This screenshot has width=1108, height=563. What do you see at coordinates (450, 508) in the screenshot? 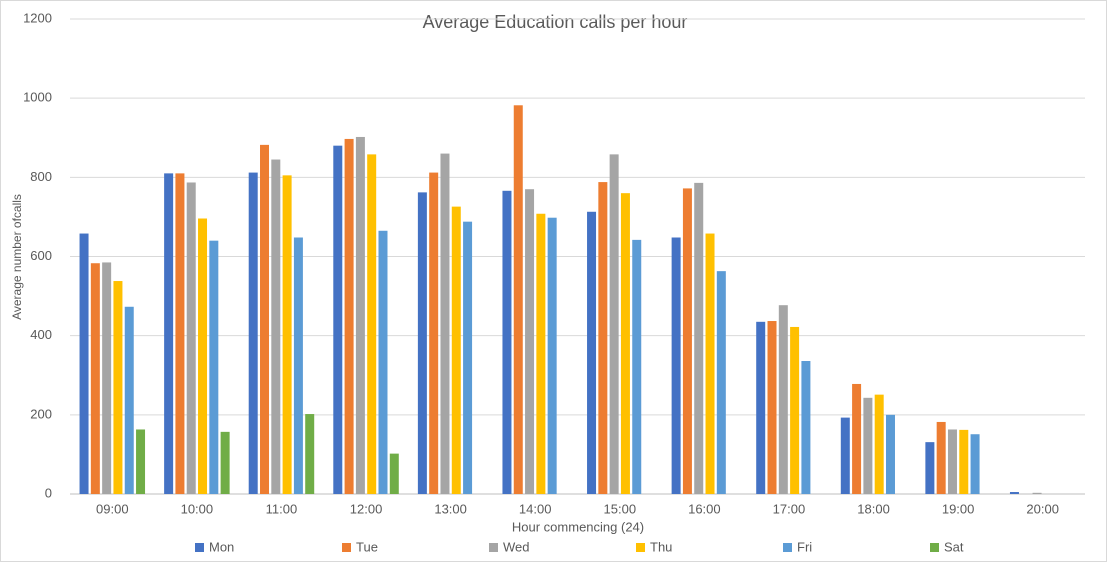
I see `x-tick-label: 13:00` at bounding box center [450, 508].